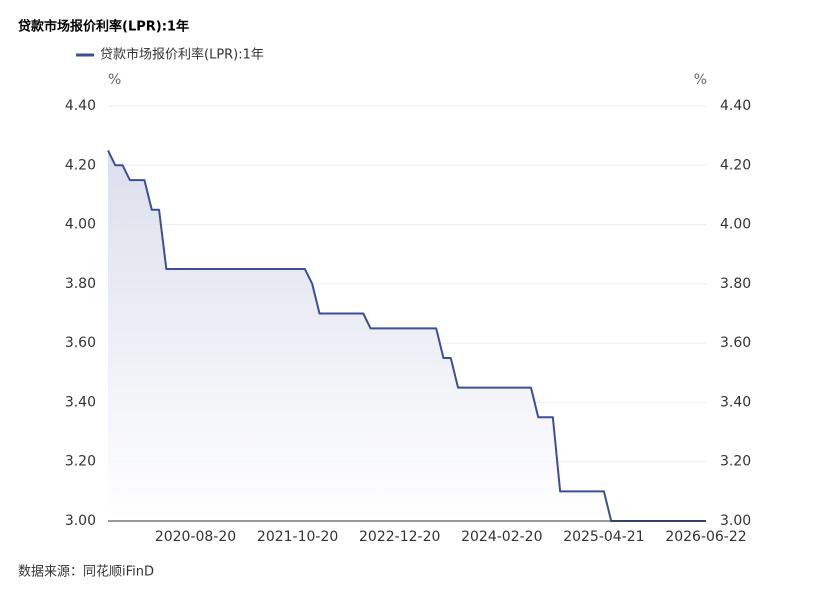  What do you see at coordinates (735, 462) in the screenshot?
I see `y2-tick-label: 3.20` at bounding box center [735, 462].